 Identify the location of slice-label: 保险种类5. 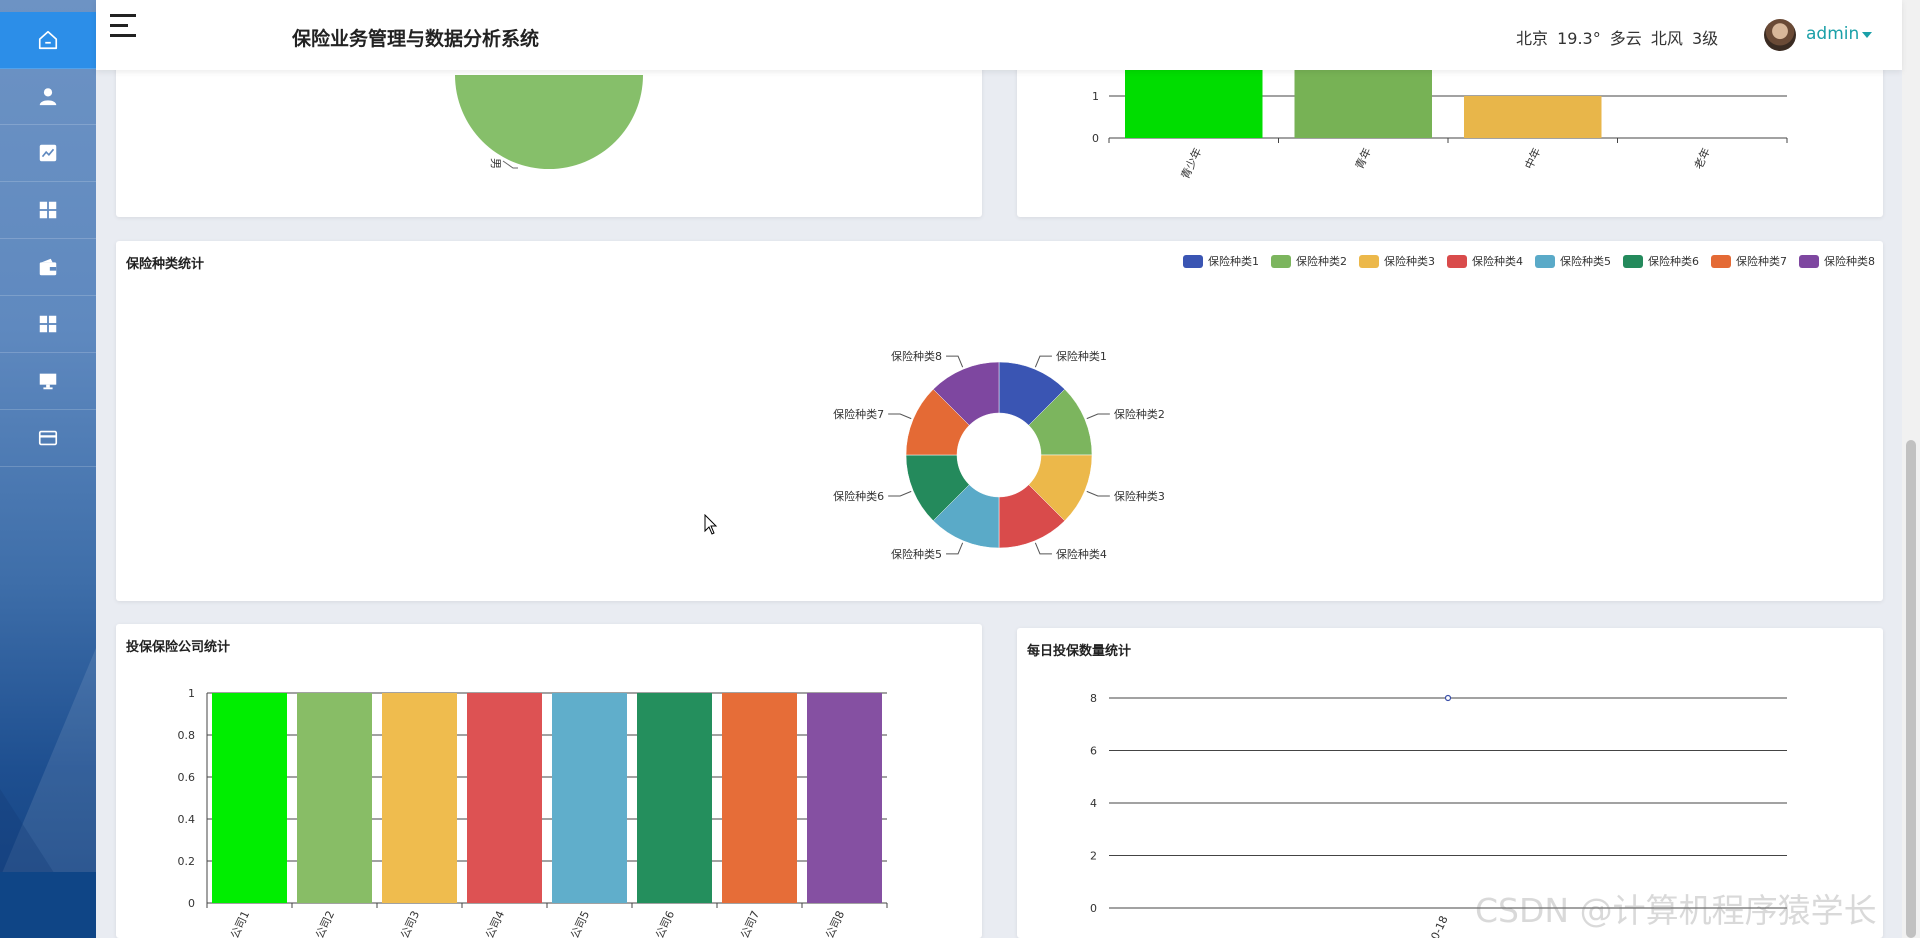
(916, 554).